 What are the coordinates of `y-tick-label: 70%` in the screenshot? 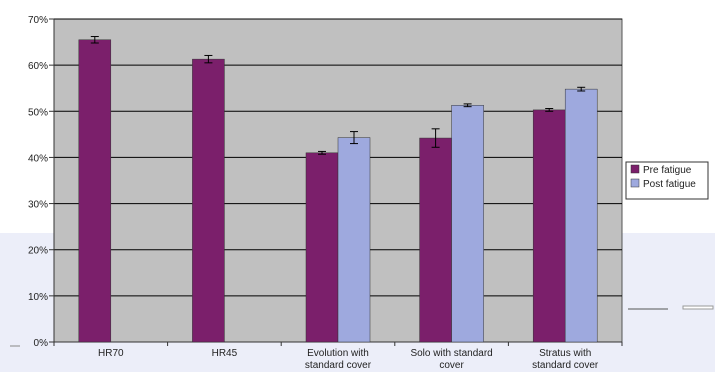 It's located at (38, 20).